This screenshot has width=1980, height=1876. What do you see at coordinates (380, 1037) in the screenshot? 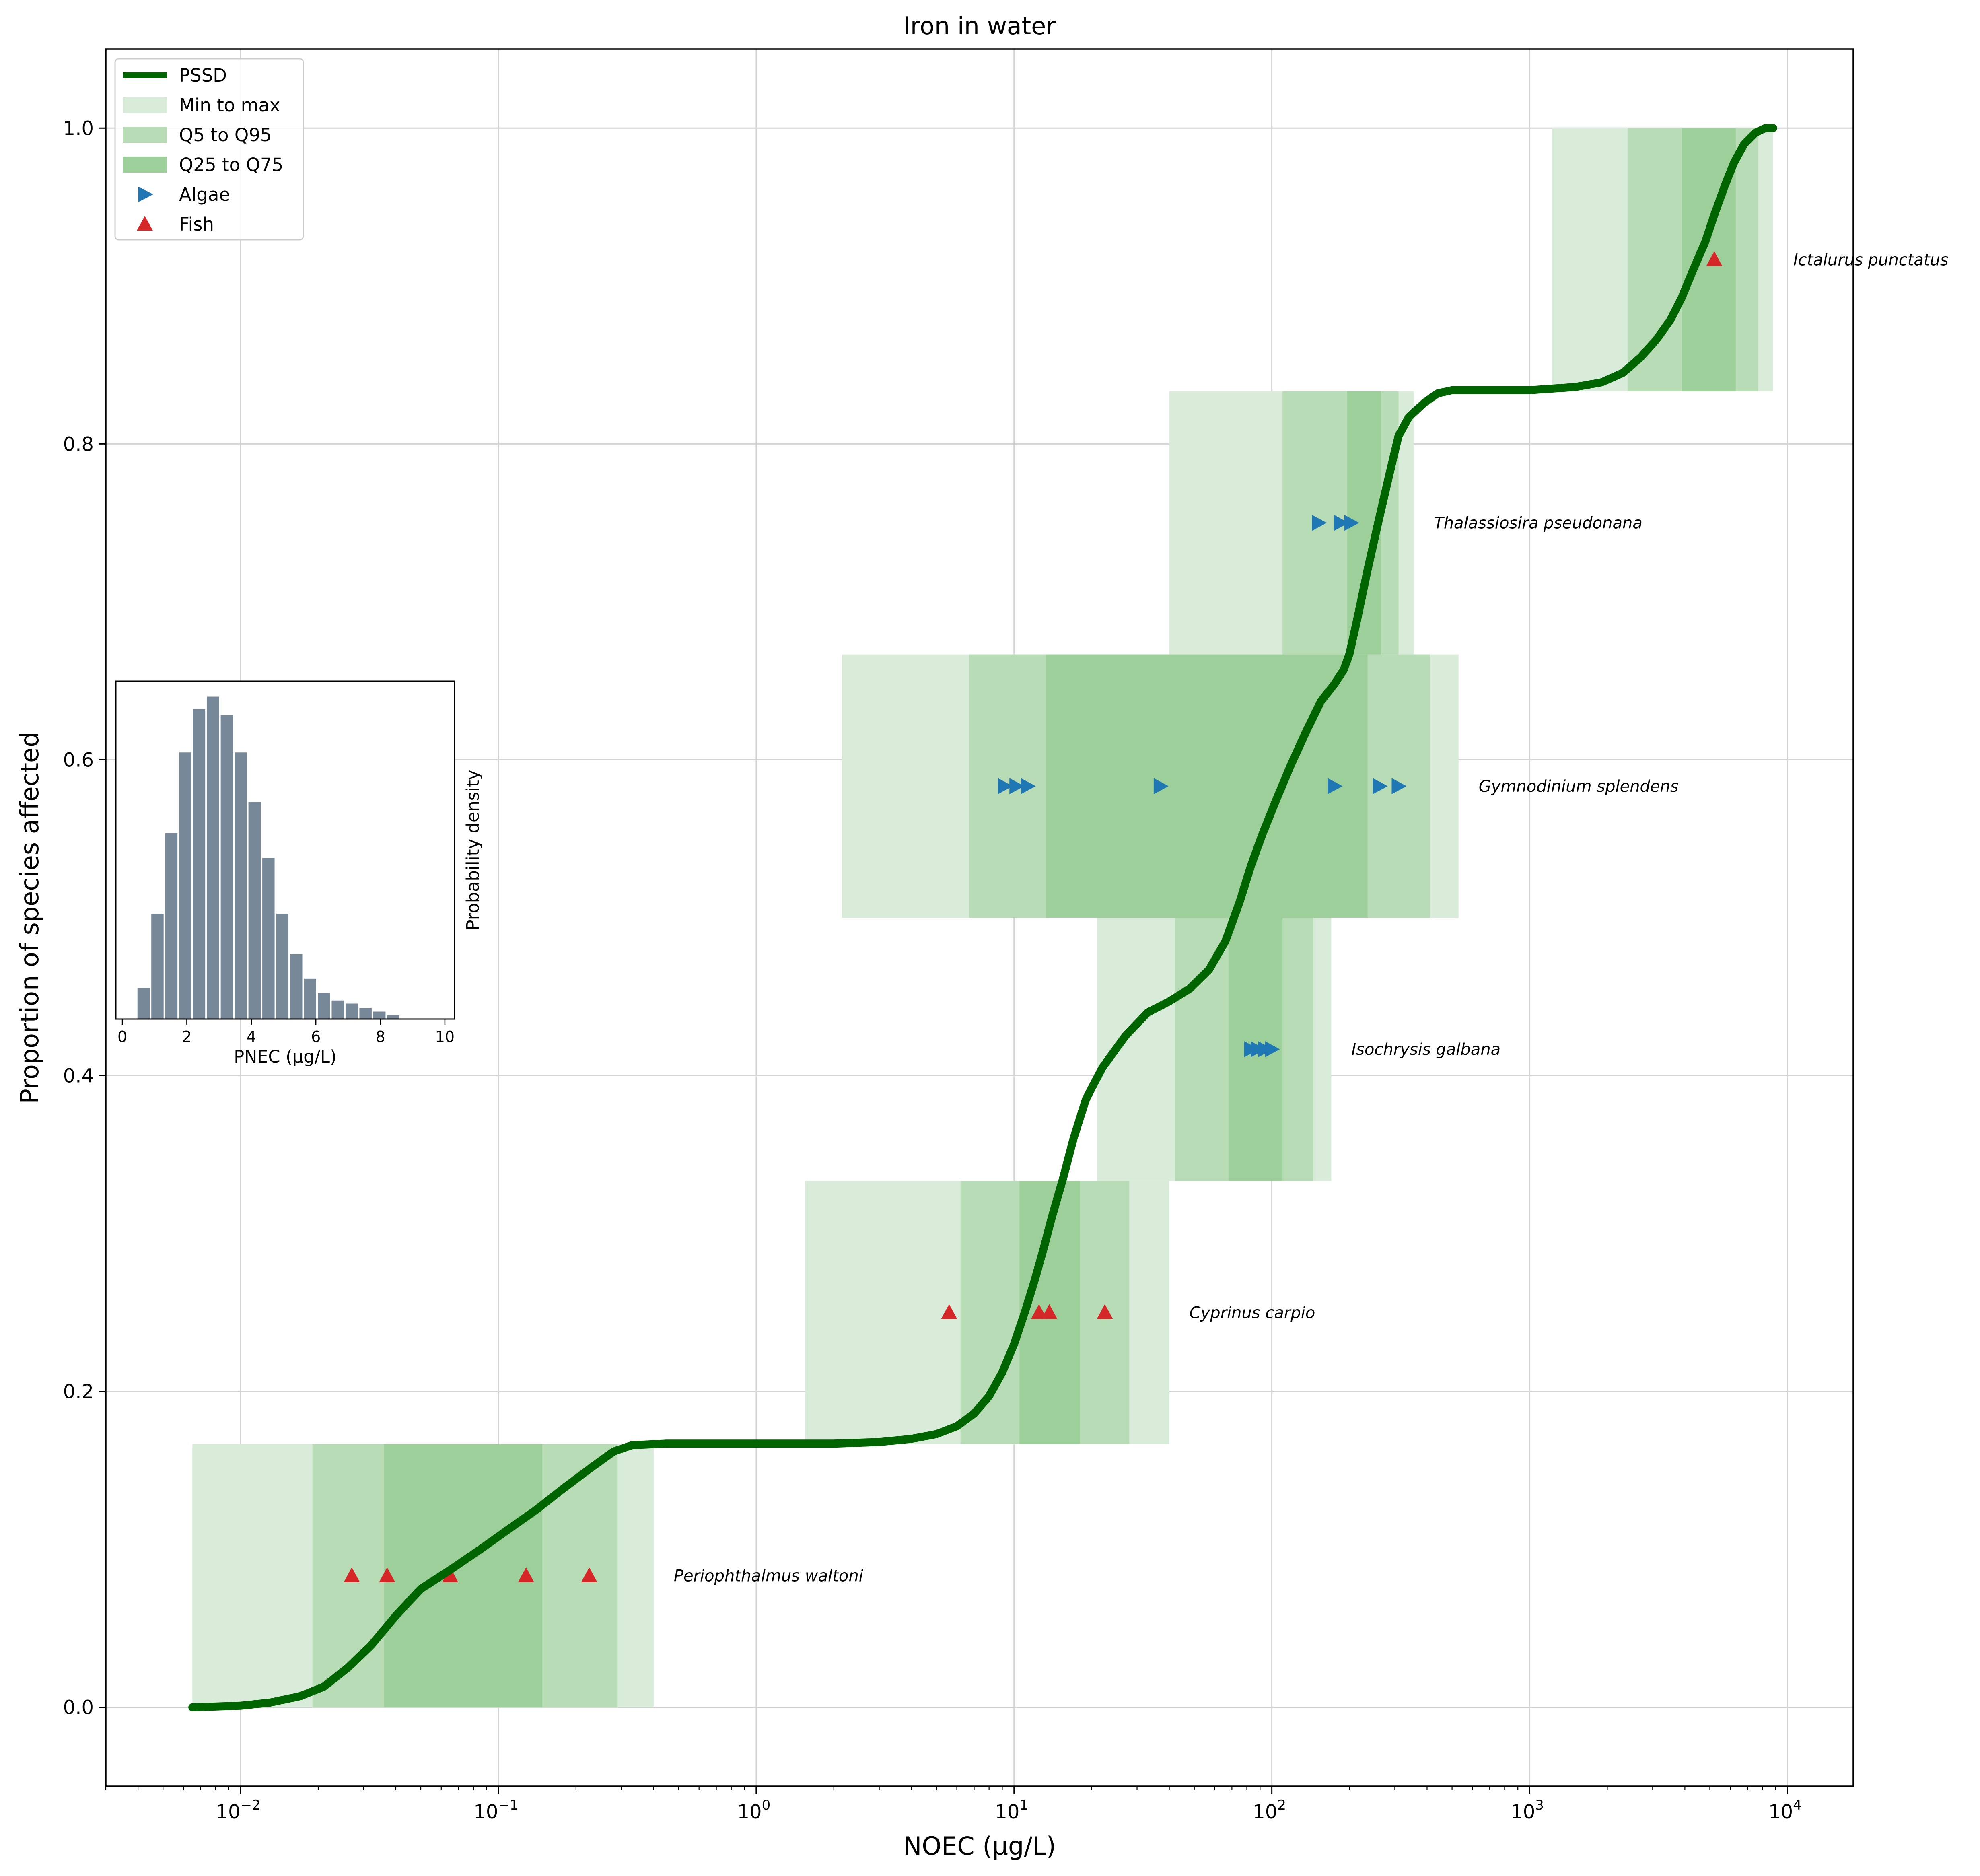
I see `inset-x-tick-label: 8` at bounding box center [380, 1037].